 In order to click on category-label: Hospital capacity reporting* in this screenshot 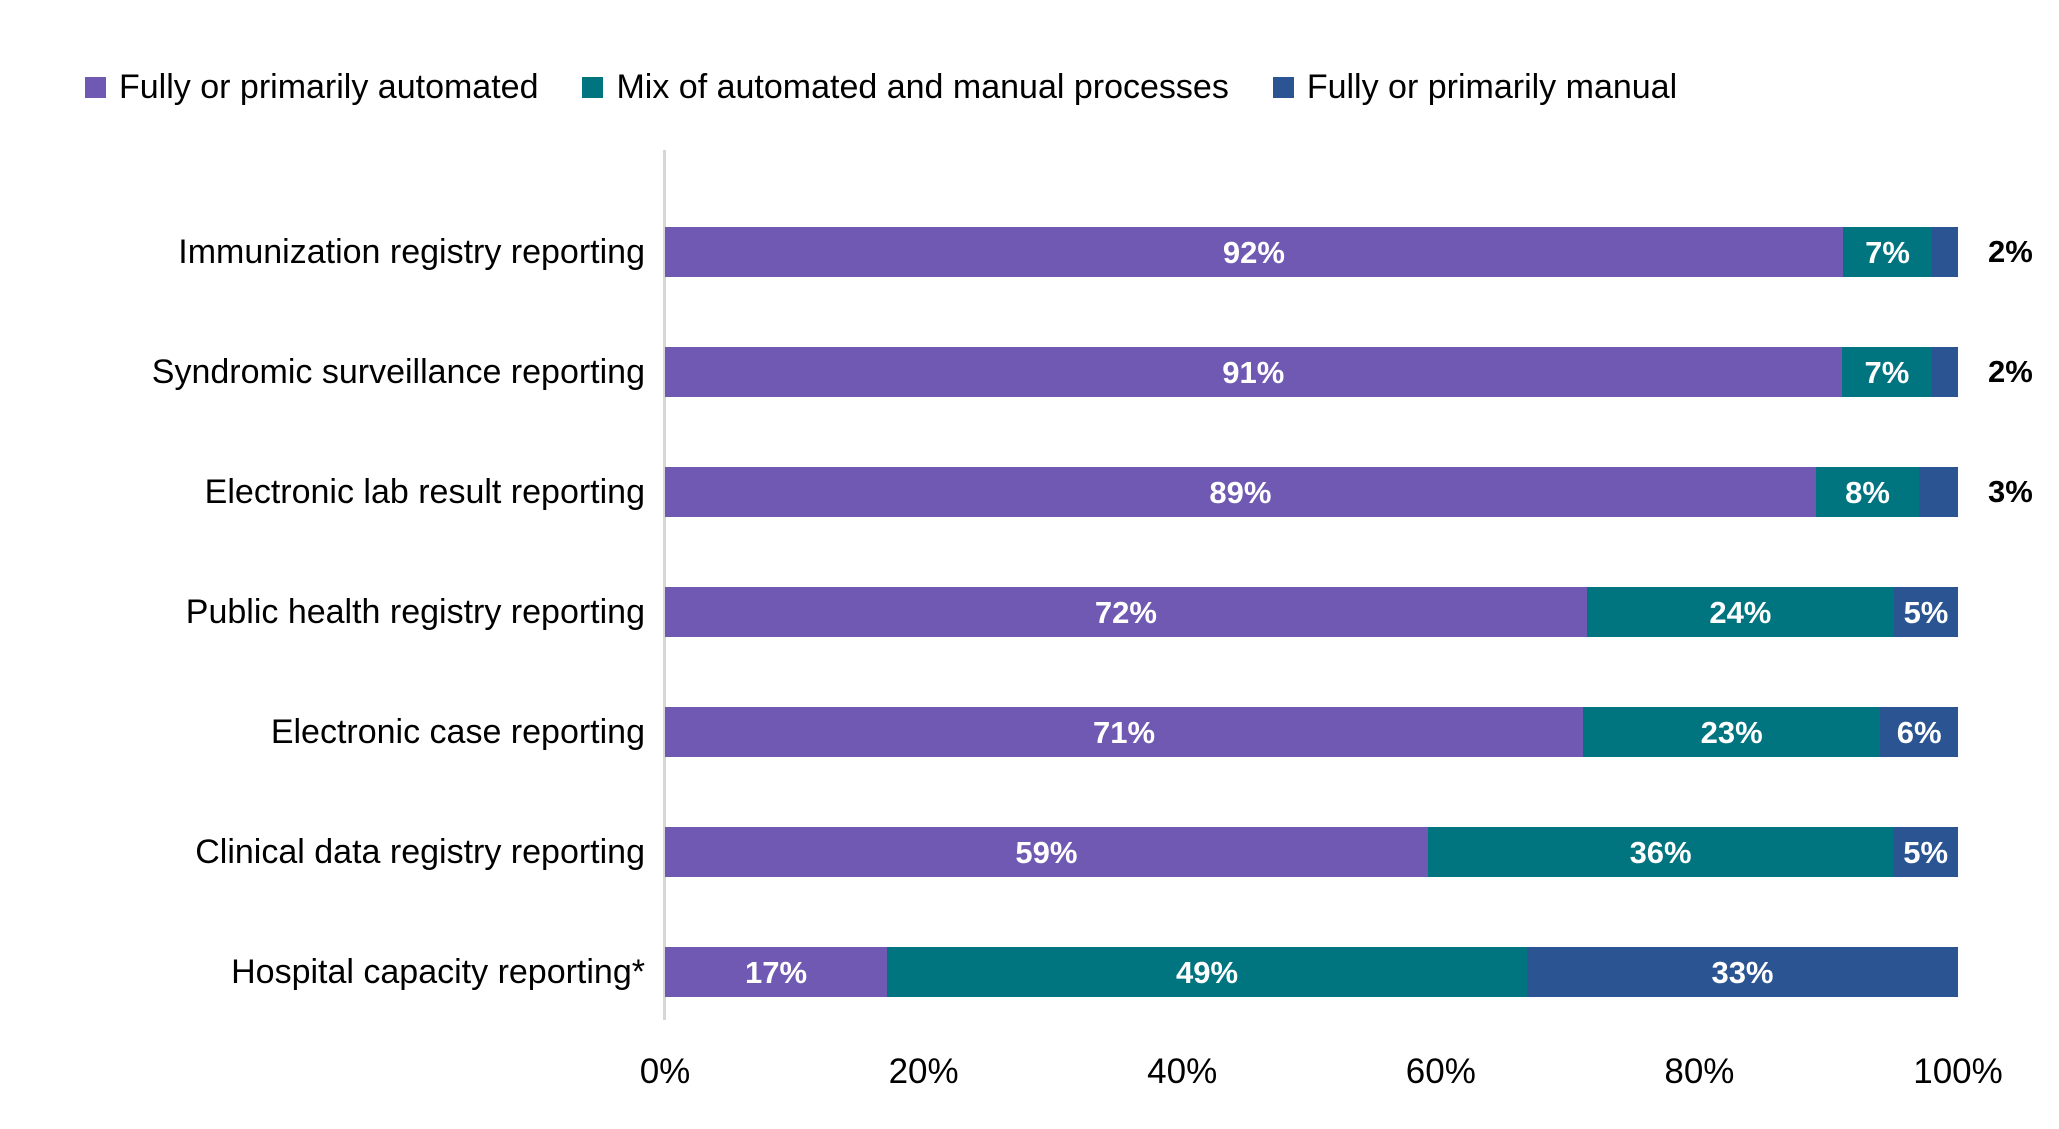, I will do `click(438, 971)`.